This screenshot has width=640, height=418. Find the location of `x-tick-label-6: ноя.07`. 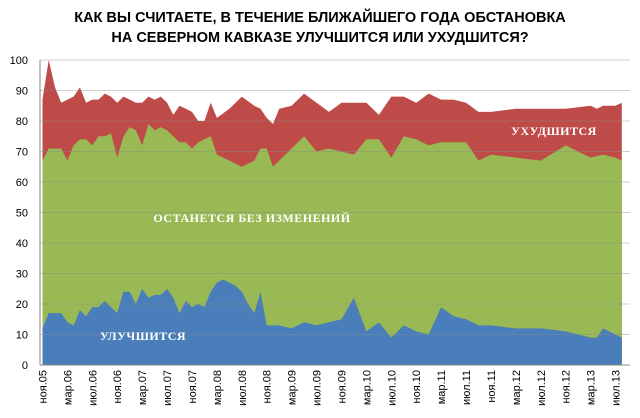

x-tick-label-6: ноя.07 is located at coordinates (193, 386).